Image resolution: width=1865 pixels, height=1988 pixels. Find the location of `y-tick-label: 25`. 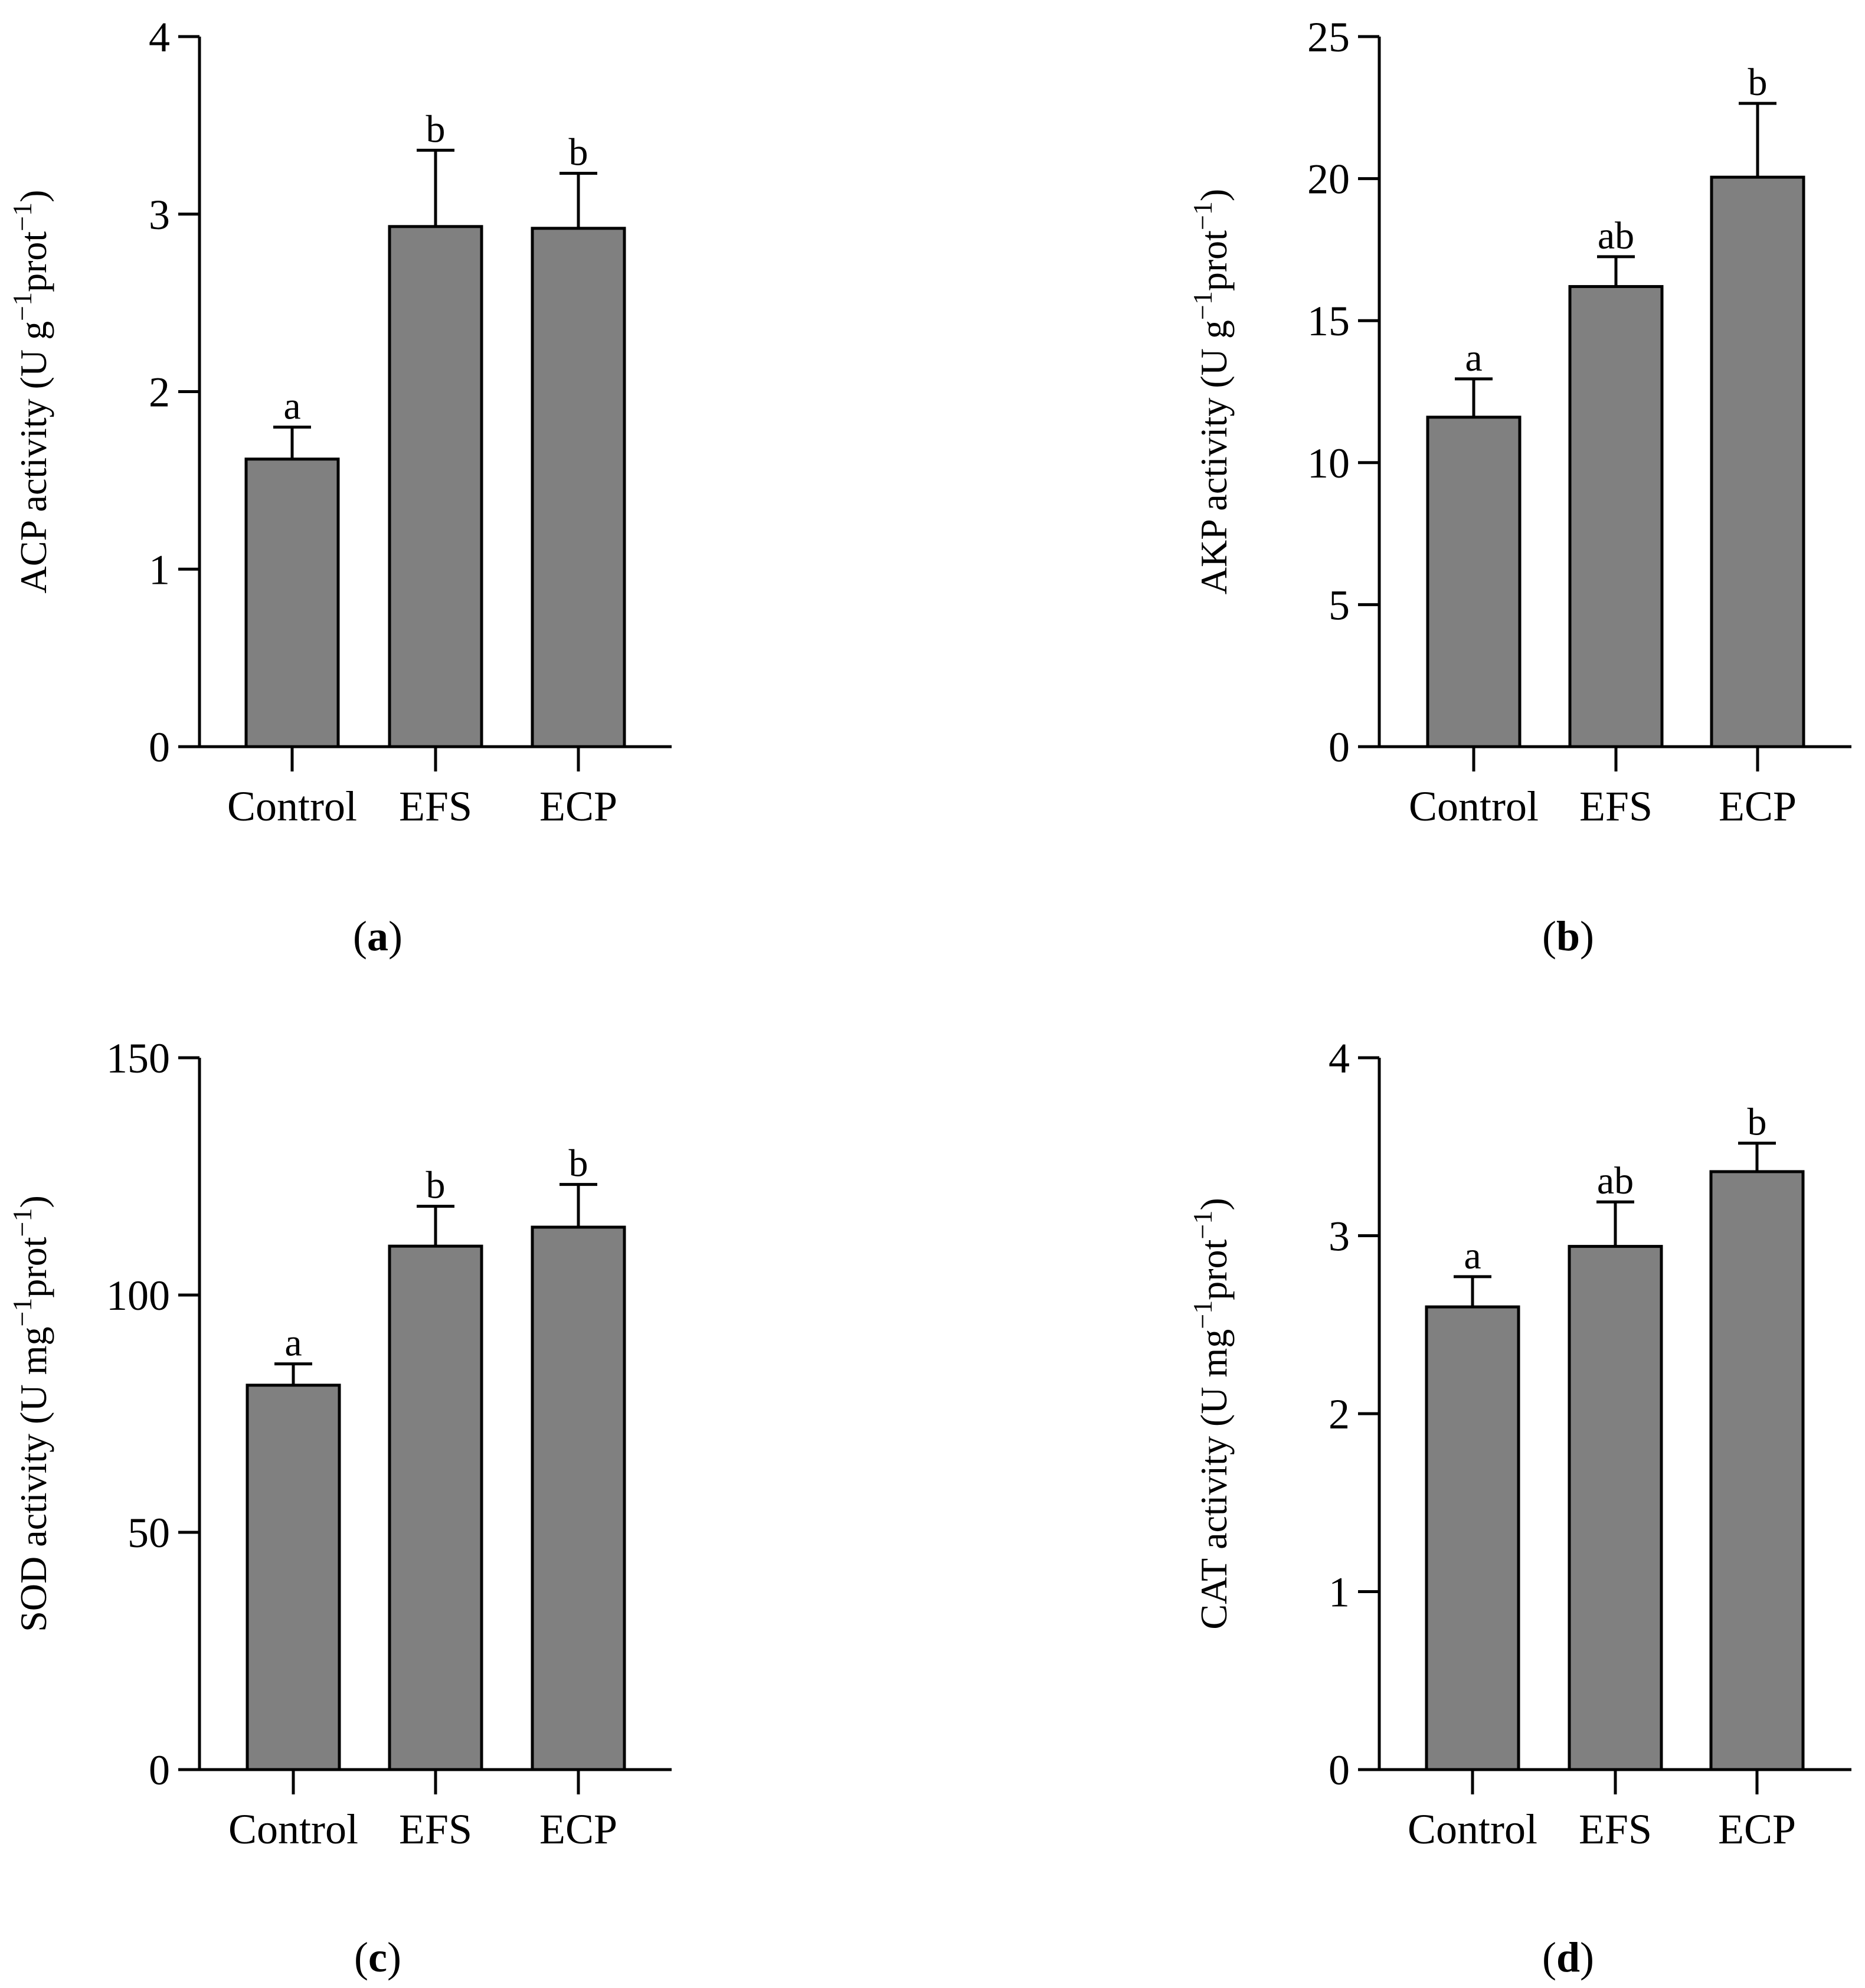

y-tick-label: 25 is located at coordinates (1329, 37).